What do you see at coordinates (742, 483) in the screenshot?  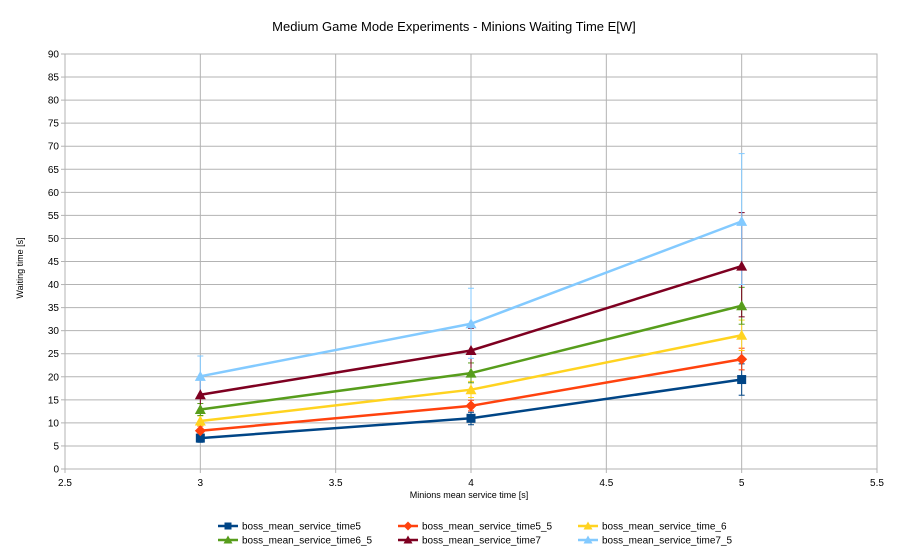 I see `x-tick-label: 5` at bounding box center [742, 483].